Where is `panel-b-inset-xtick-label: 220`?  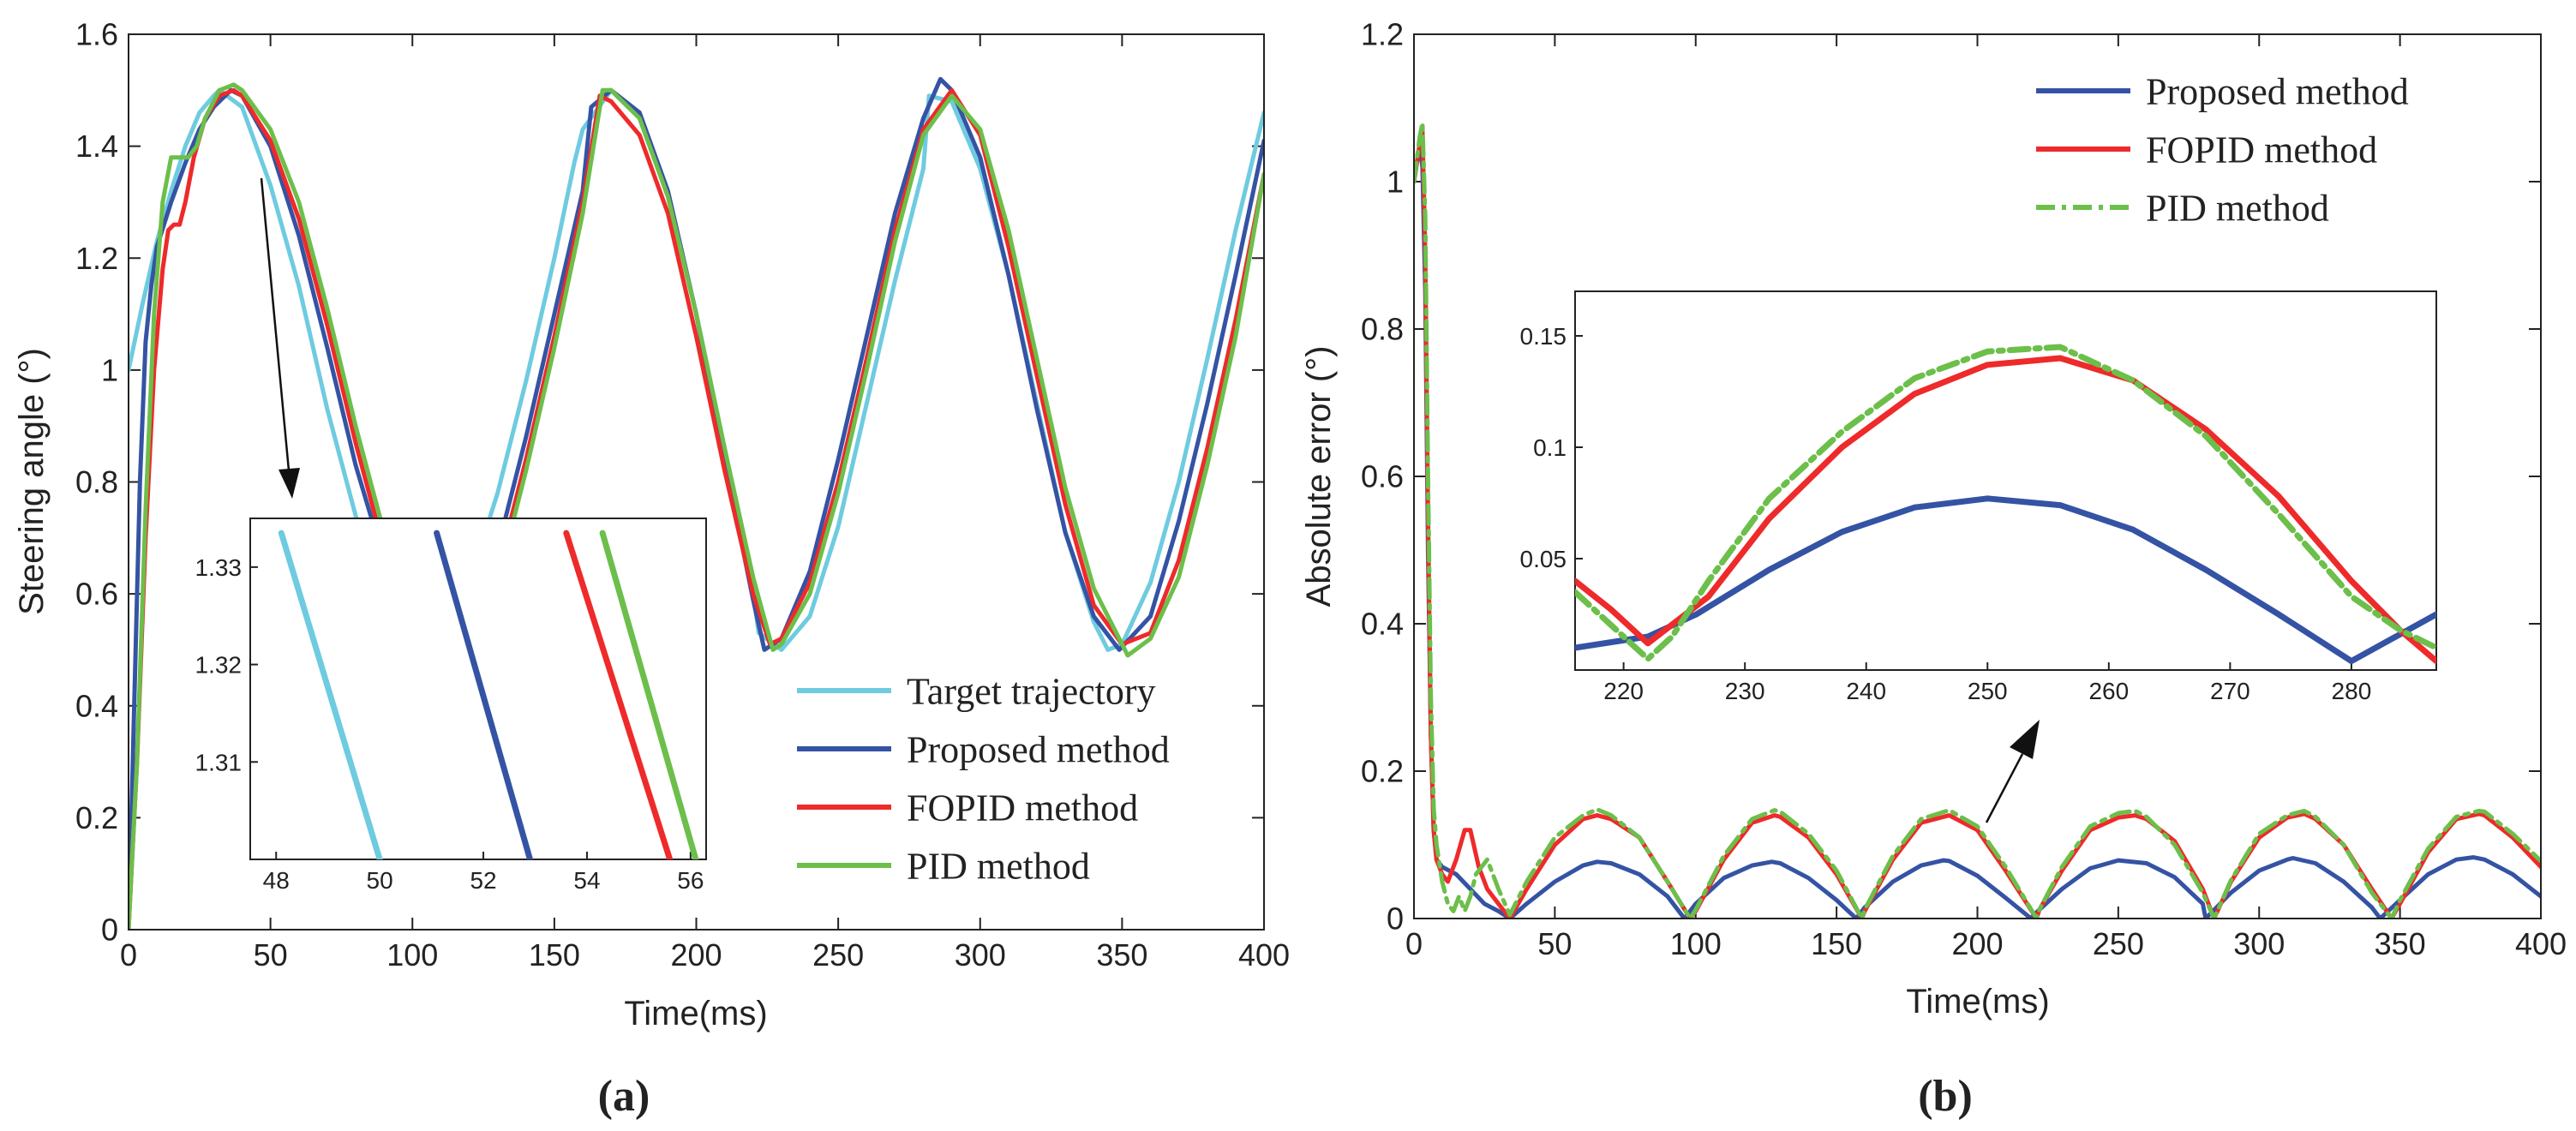
panel-b-inset-xtick-label: 220 is located at coordinates (1623, 691).